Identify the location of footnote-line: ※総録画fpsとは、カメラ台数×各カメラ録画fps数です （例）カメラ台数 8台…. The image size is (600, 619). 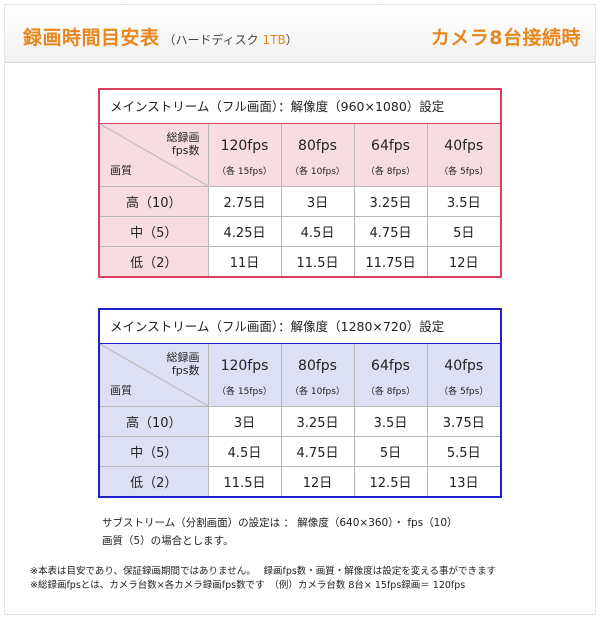
(248, 585).